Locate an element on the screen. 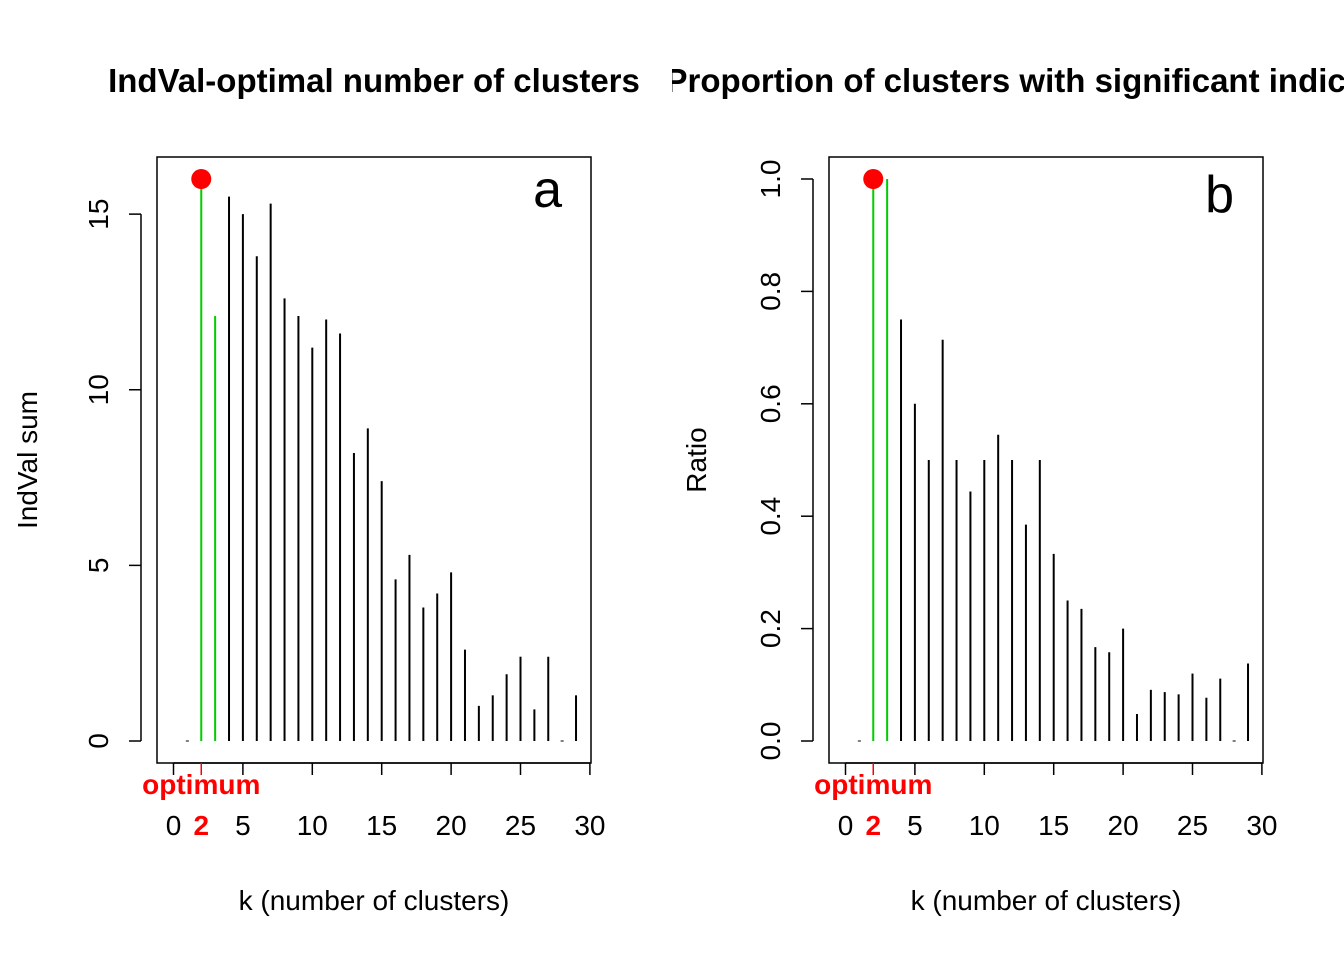 This screenshot has height=960, width=1344. y-tick-label-b-4: 0.8 is located at coordinates (770, 291).